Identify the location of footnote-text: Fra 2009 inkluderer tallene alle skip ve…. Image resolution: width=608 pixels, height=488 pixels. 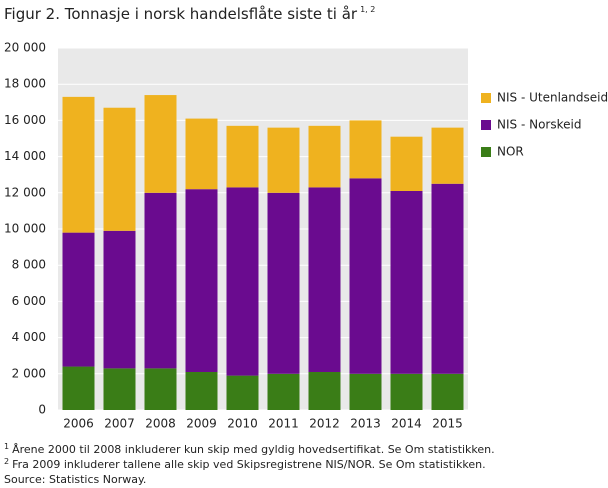
(248, 464).